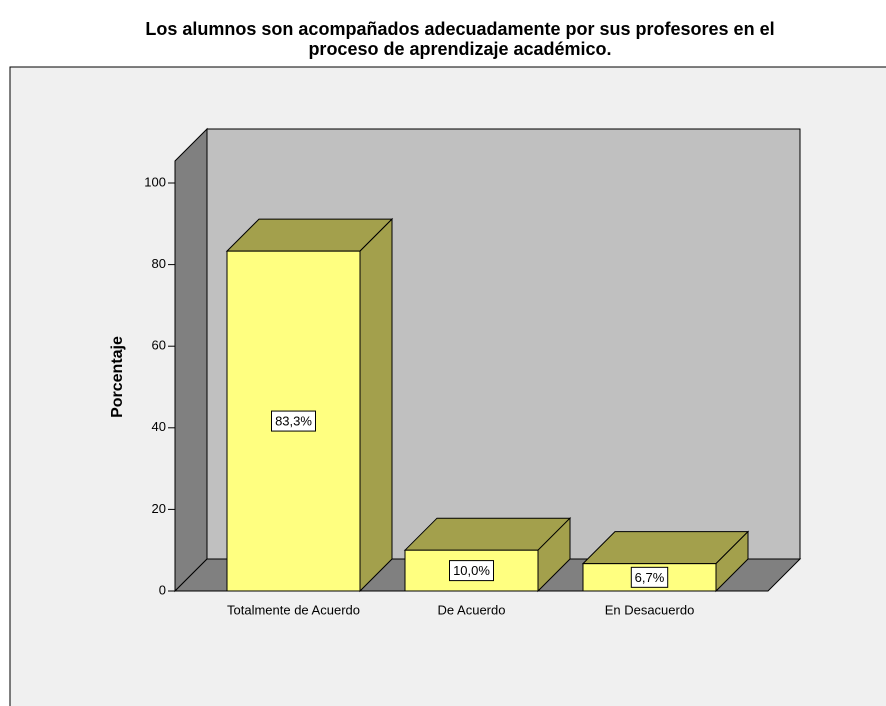 Image resolution: width=886 pixels, height=706 pixels. What do you see at coordinates (472, 609) in the screenshot?
I see `x-tick-label: De Acuerdo` at bounding box center [472, 609].